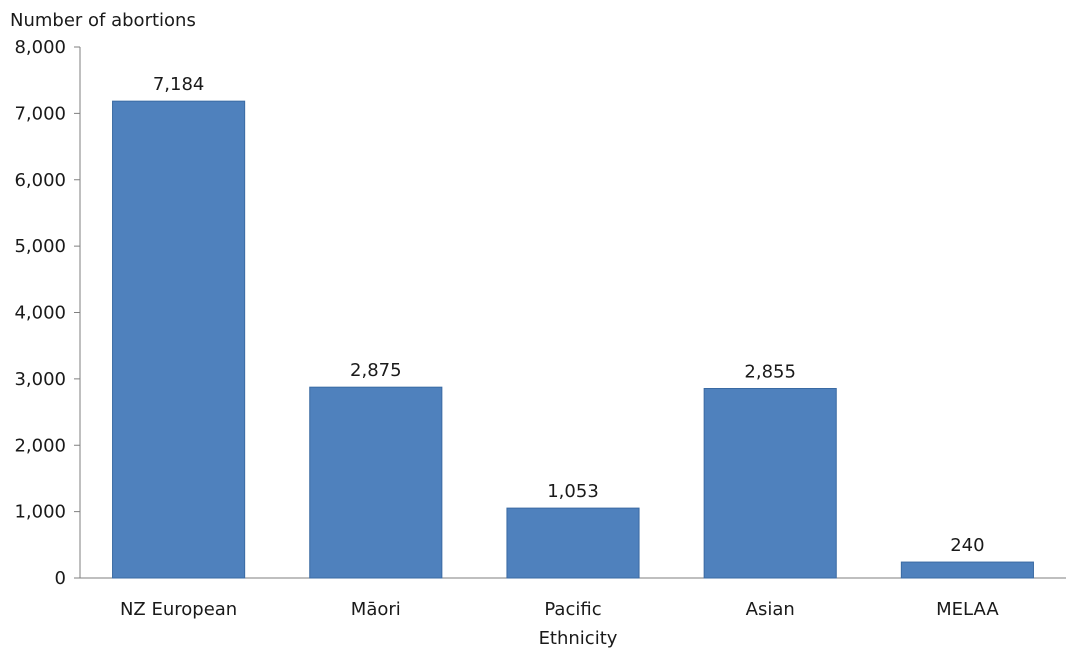 This screenshot has height=651, width=1067. Describe the element at coordinates (40, 379) in the screenshot. I see `y-tick-label: 3,000` at that location.